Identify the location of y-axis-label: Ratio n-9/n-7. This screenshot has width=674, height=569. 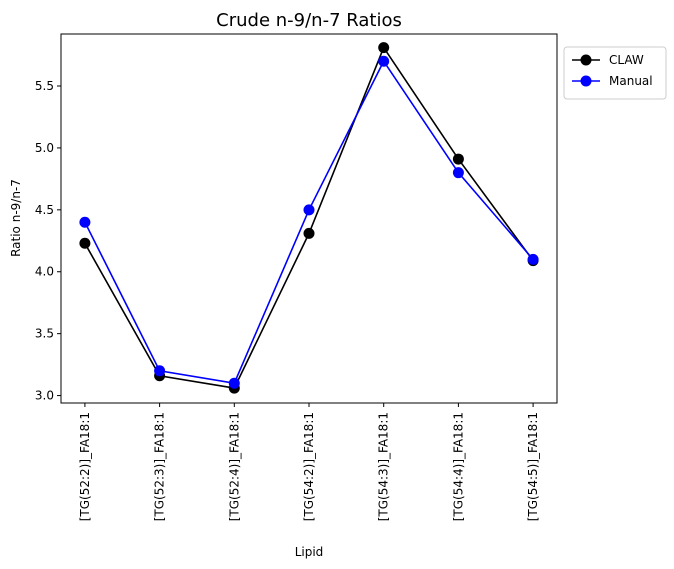
(16, 218).